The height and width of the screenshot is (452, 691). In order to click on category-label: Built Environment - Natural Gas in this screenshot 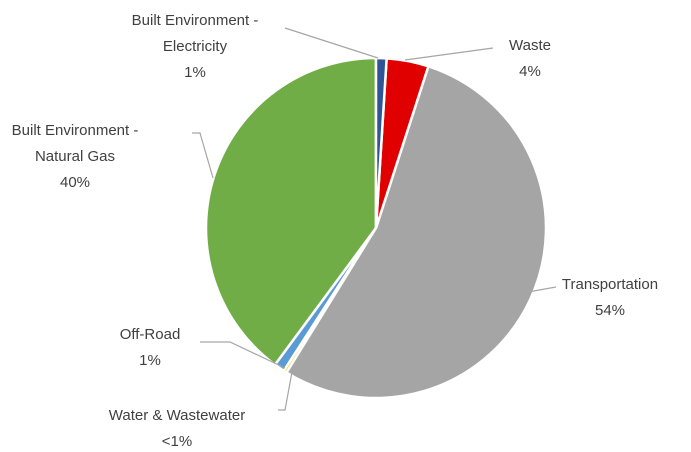, I will do `click(75, 143)`.